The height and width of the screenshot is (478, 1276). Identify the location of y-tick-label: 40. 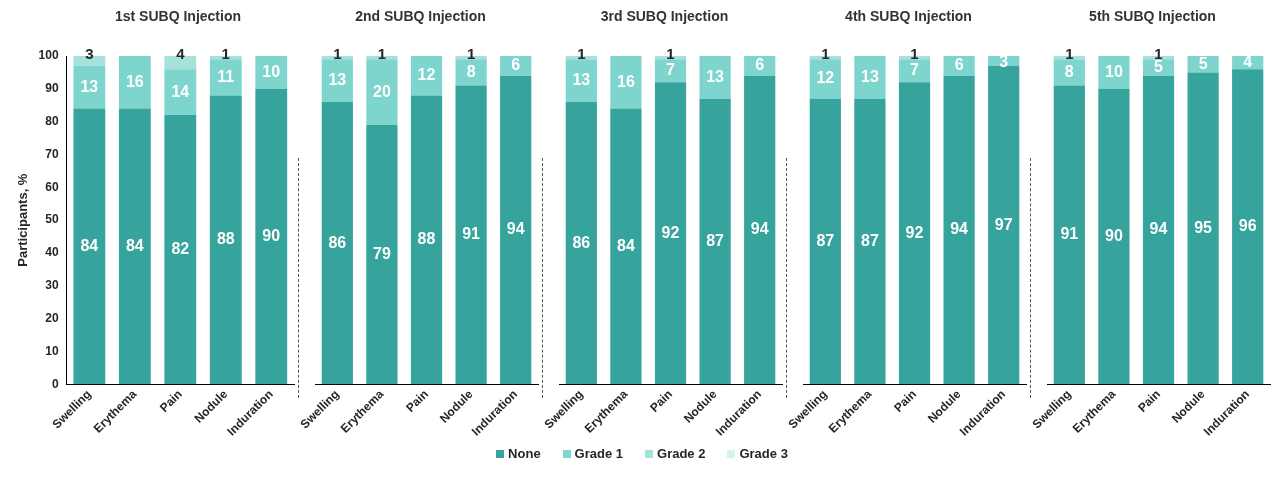
(52, 252).